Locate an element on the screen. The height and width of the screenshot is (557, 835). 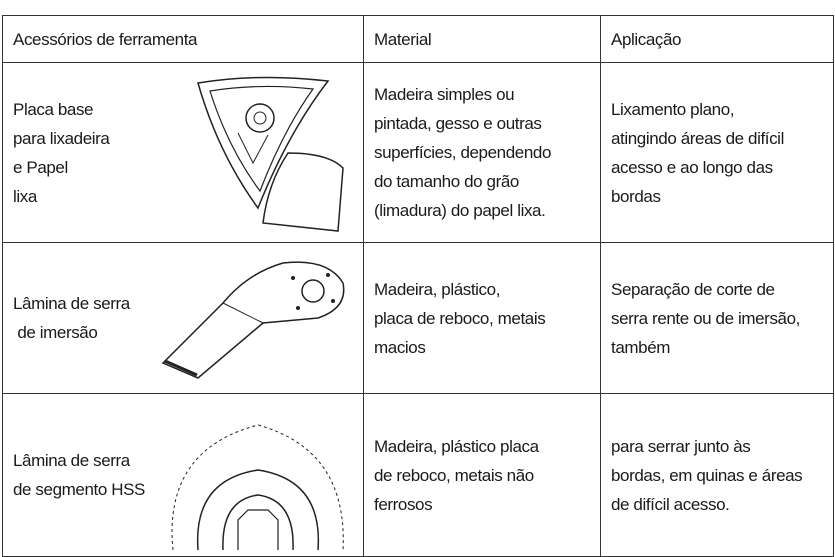
cell-text: do tamanho do grão is located at coordinates (446, 181).